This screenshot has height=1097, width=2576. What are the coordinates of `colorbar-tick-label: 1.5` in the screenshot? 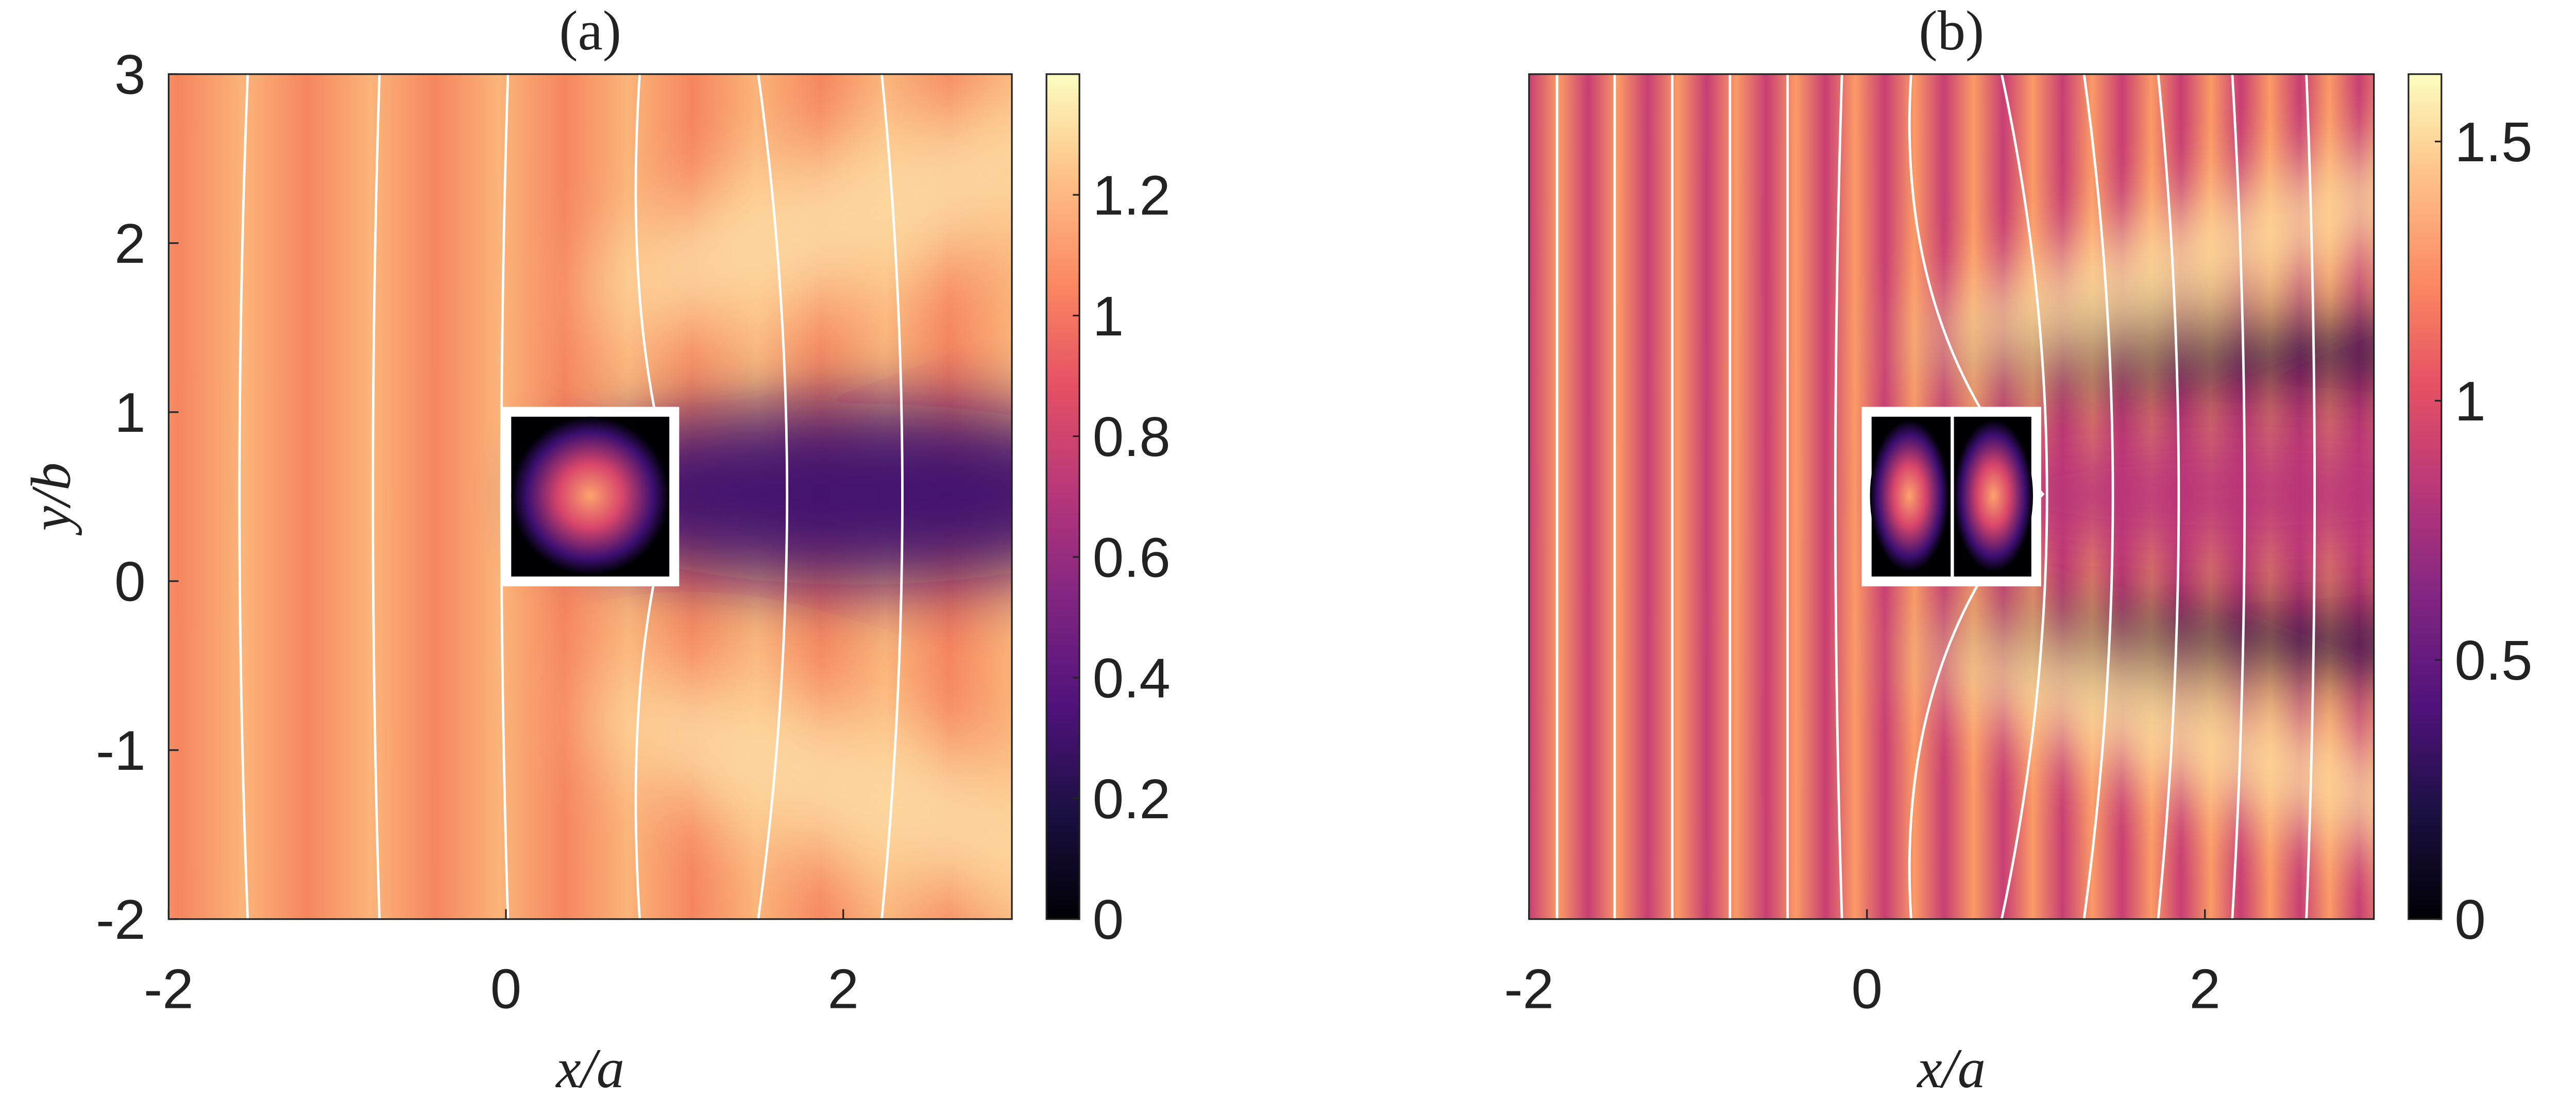 It's located at (2493, 142).